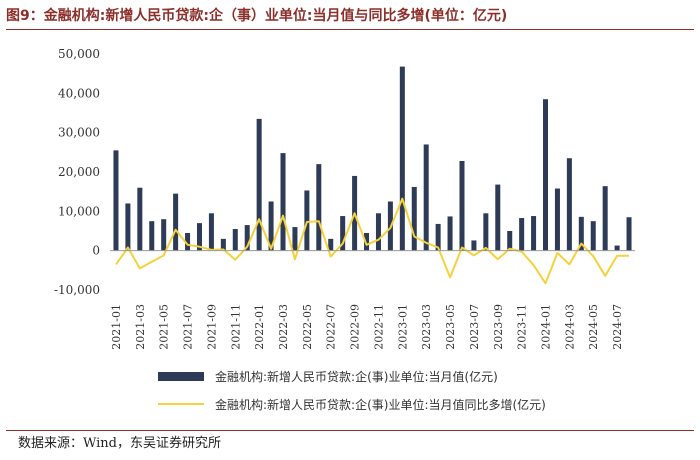 Image resolution: width=700 pixels, height=460 pixels. I want to click on x-tick-label: 2023-11, so click(522, 327).